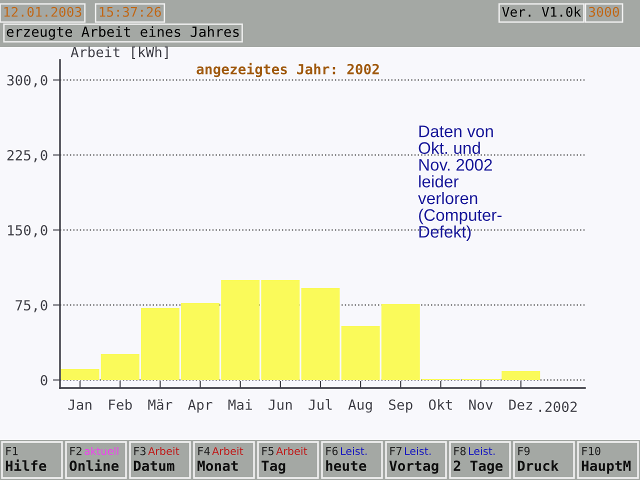 Image resolution: width=640 pixels, height=480 pixels. I want to click on text: 12.01.2003, so click(43, 11).